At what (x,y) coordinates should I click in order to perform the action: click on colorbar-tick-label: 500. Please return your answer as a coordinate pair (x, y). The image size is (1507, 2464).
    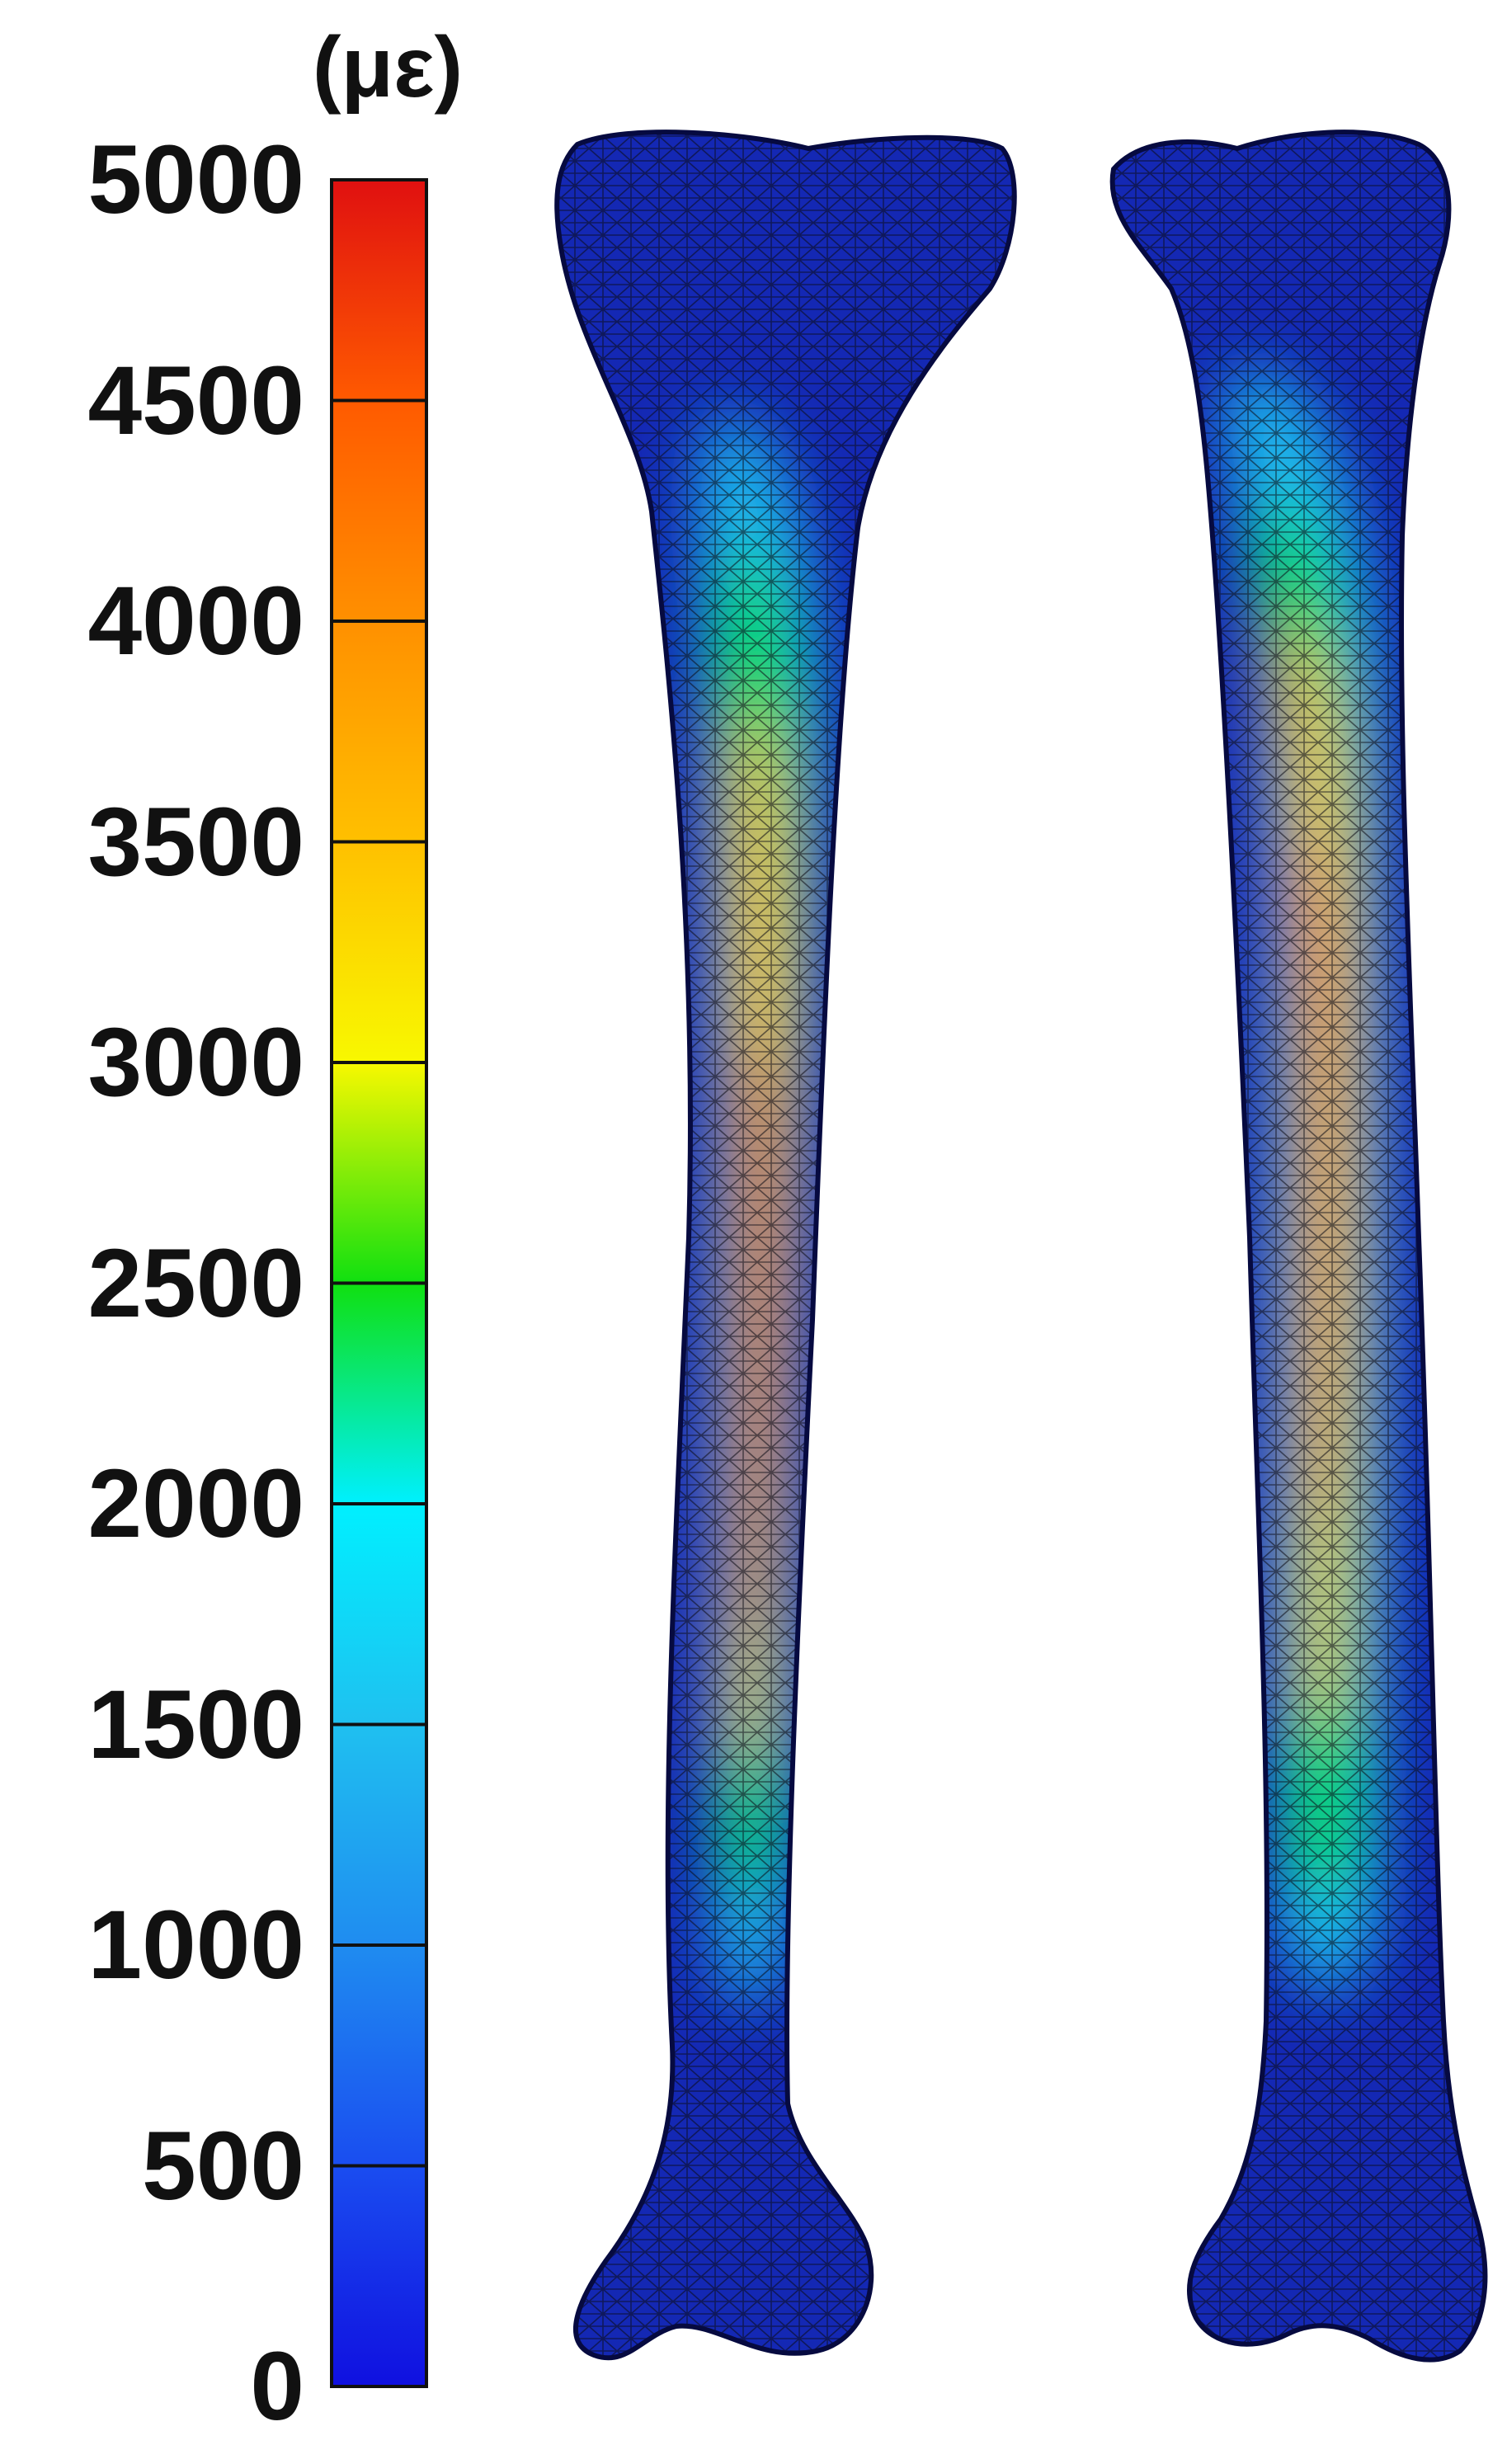
    Looking at the image, I should click on (223, 2166).